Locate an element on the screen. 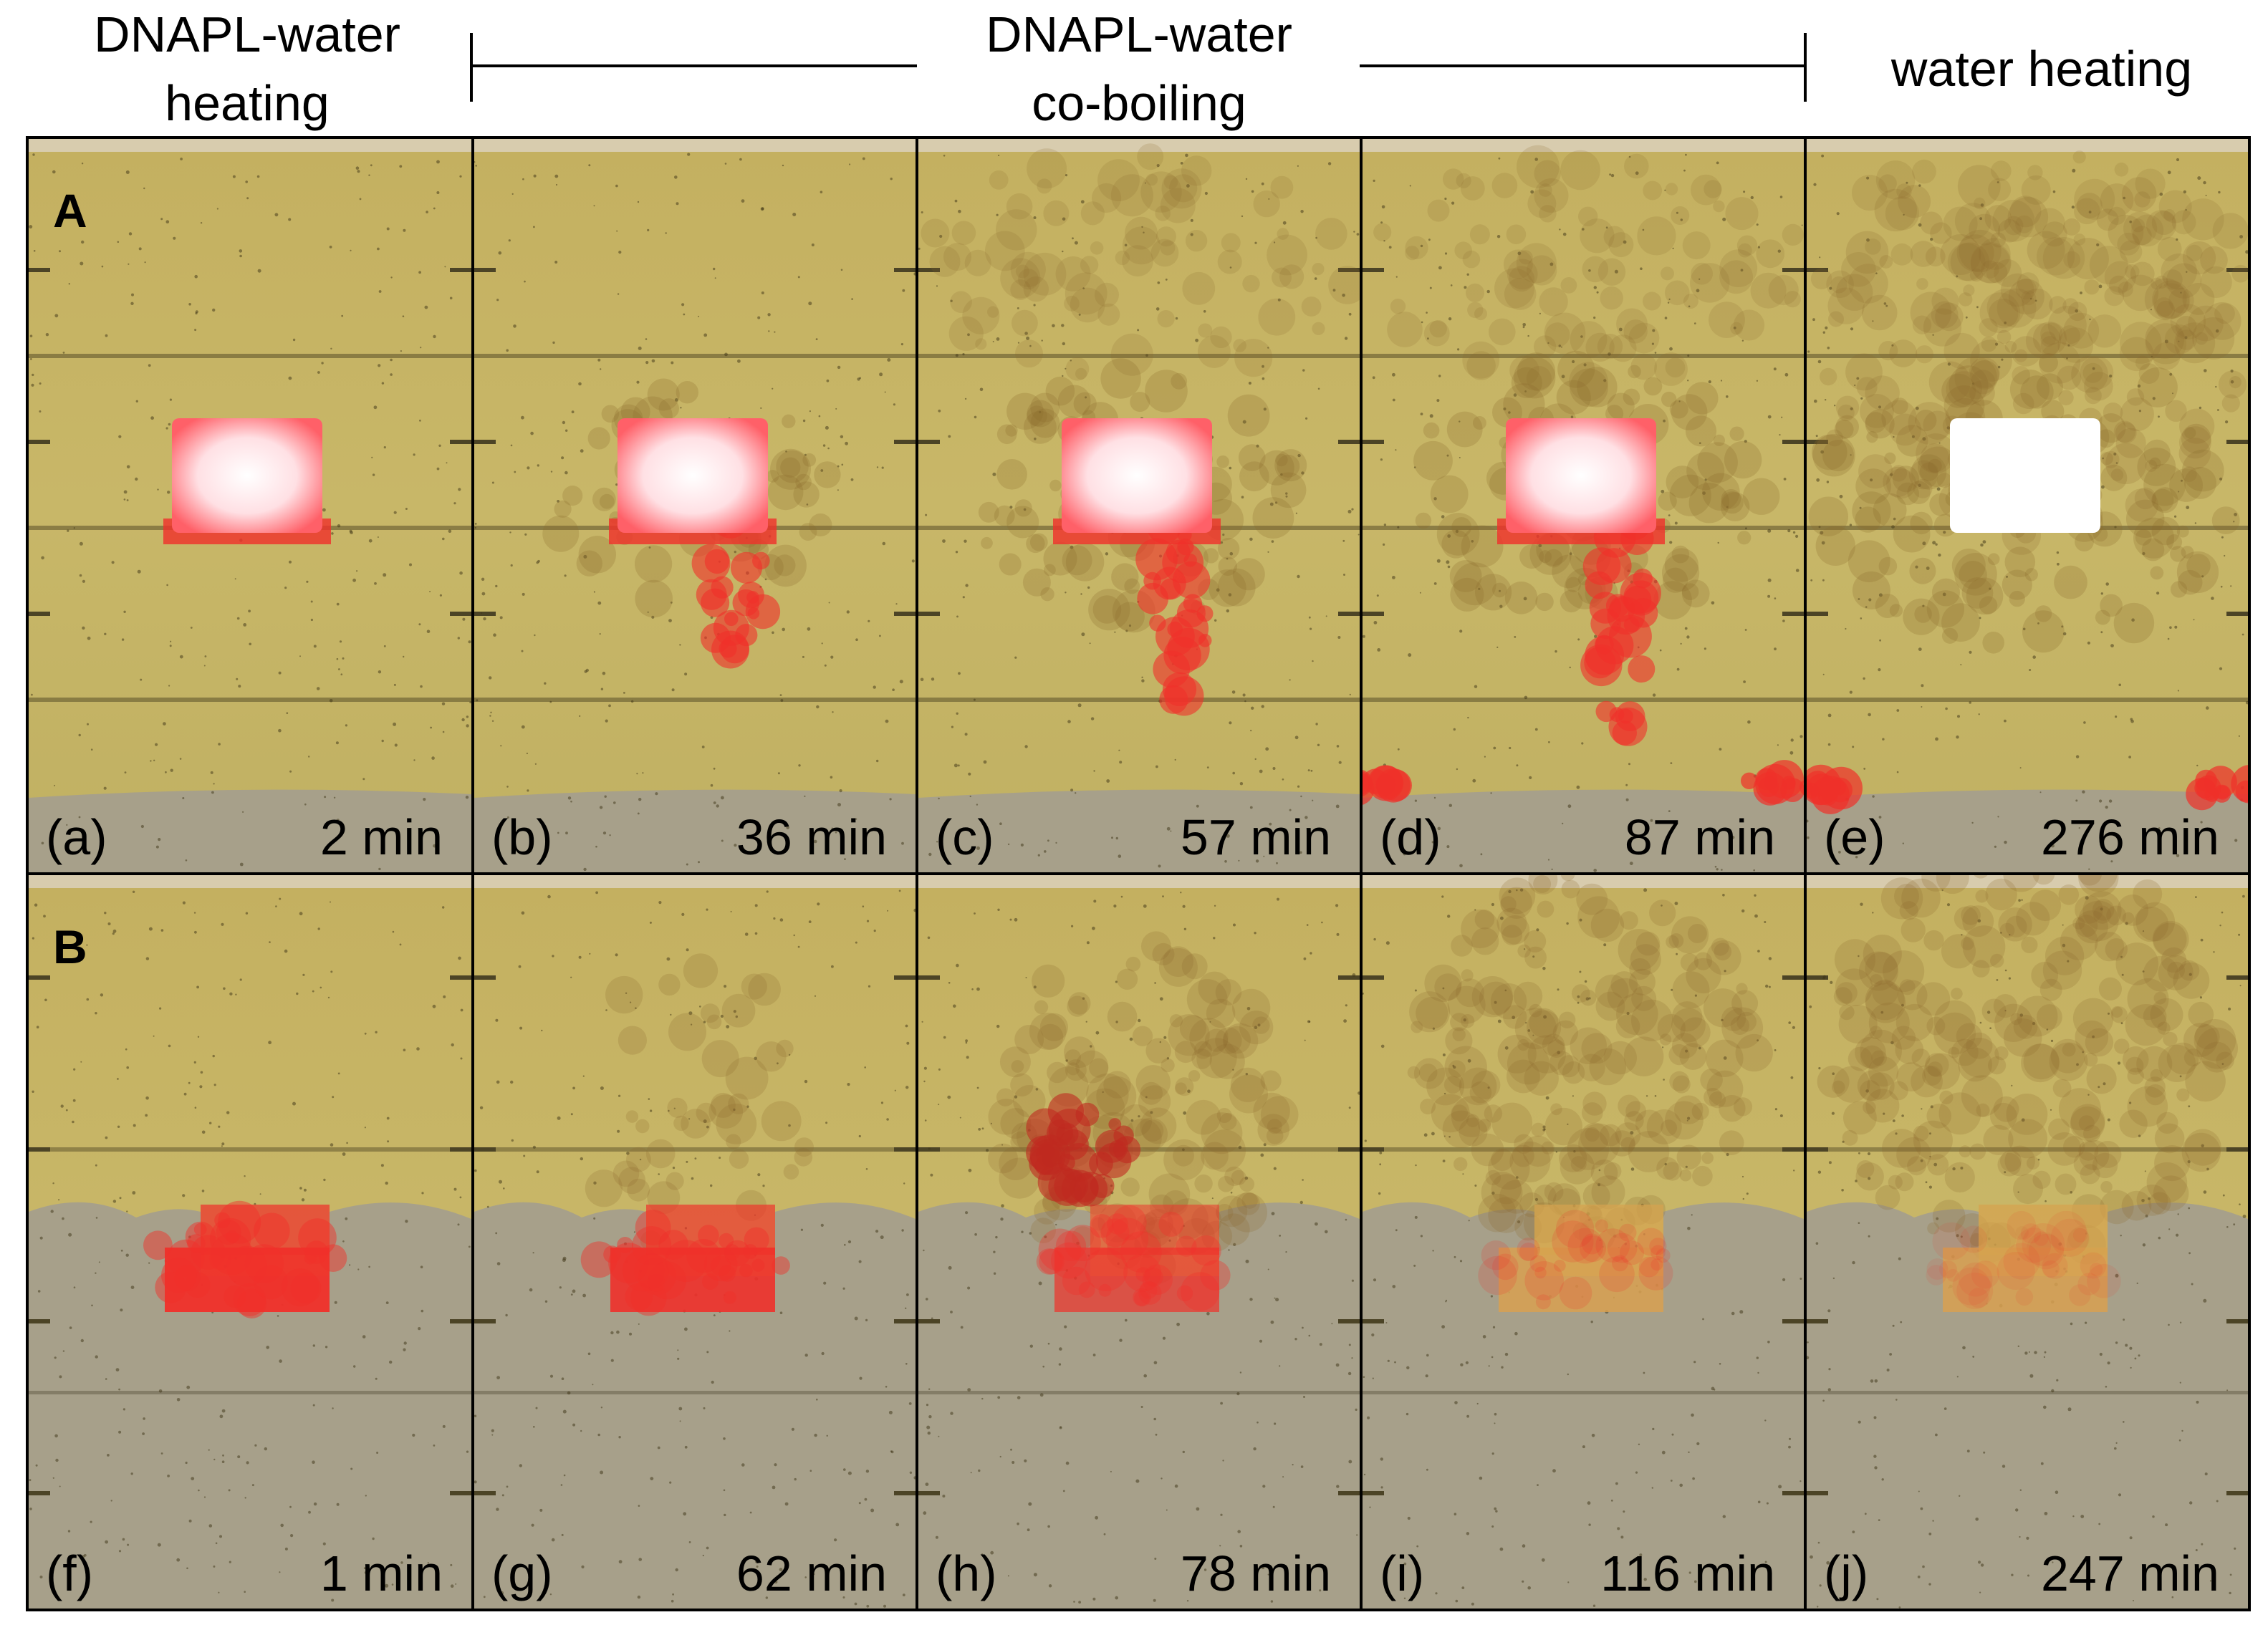 The width and height of the screenshot is (2268, 1630). panel-letter: (f) is located at coordinates (70, 1573).